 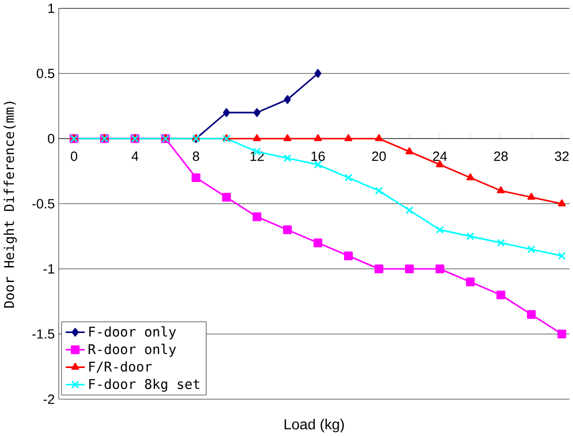 What do you see at coordinates (51, 8) in the screenshot?
I see `y-tick-label: 1` at bounding box center [51, 8].